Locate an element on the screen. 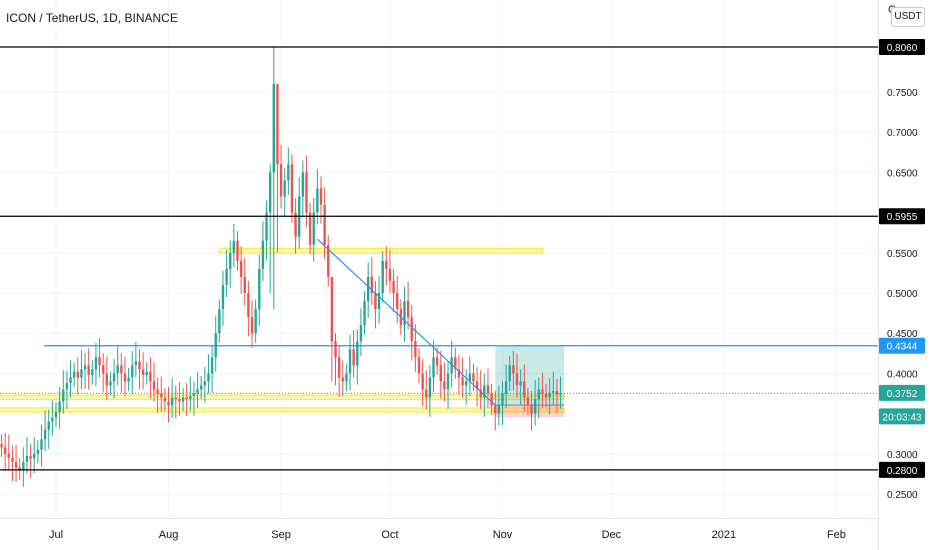  price-axis-labels: 0.8060 0.5955 0.4344 0.2800 0.3752 20:03:43 is located at coordinates (902, 258).